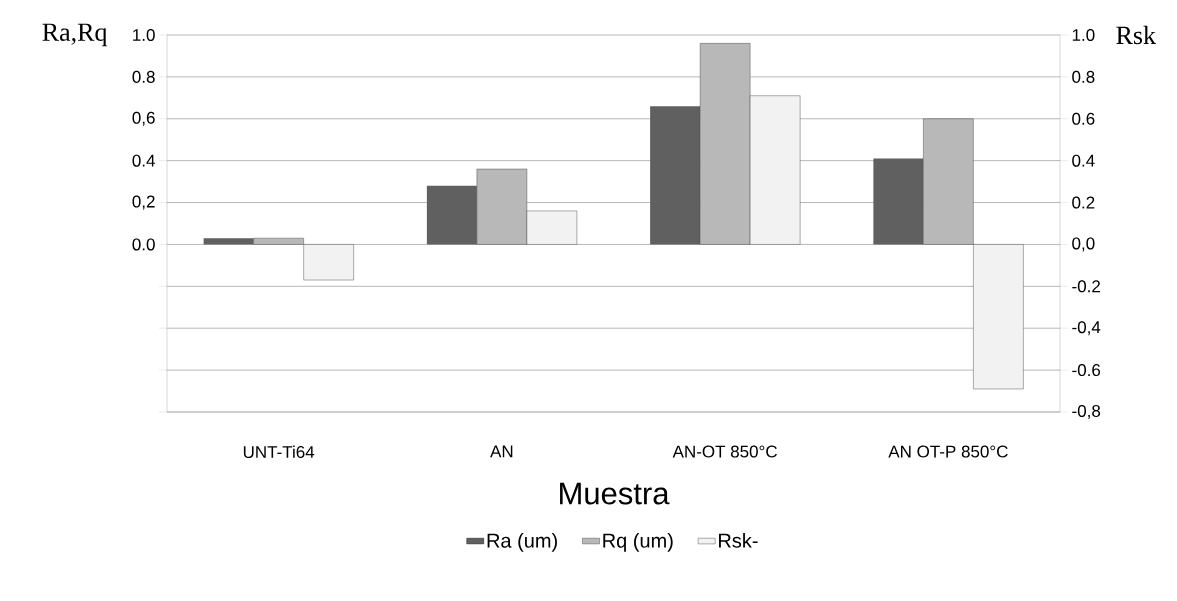  I want to click on x-axis-title: Muestra, so click(615, 493).